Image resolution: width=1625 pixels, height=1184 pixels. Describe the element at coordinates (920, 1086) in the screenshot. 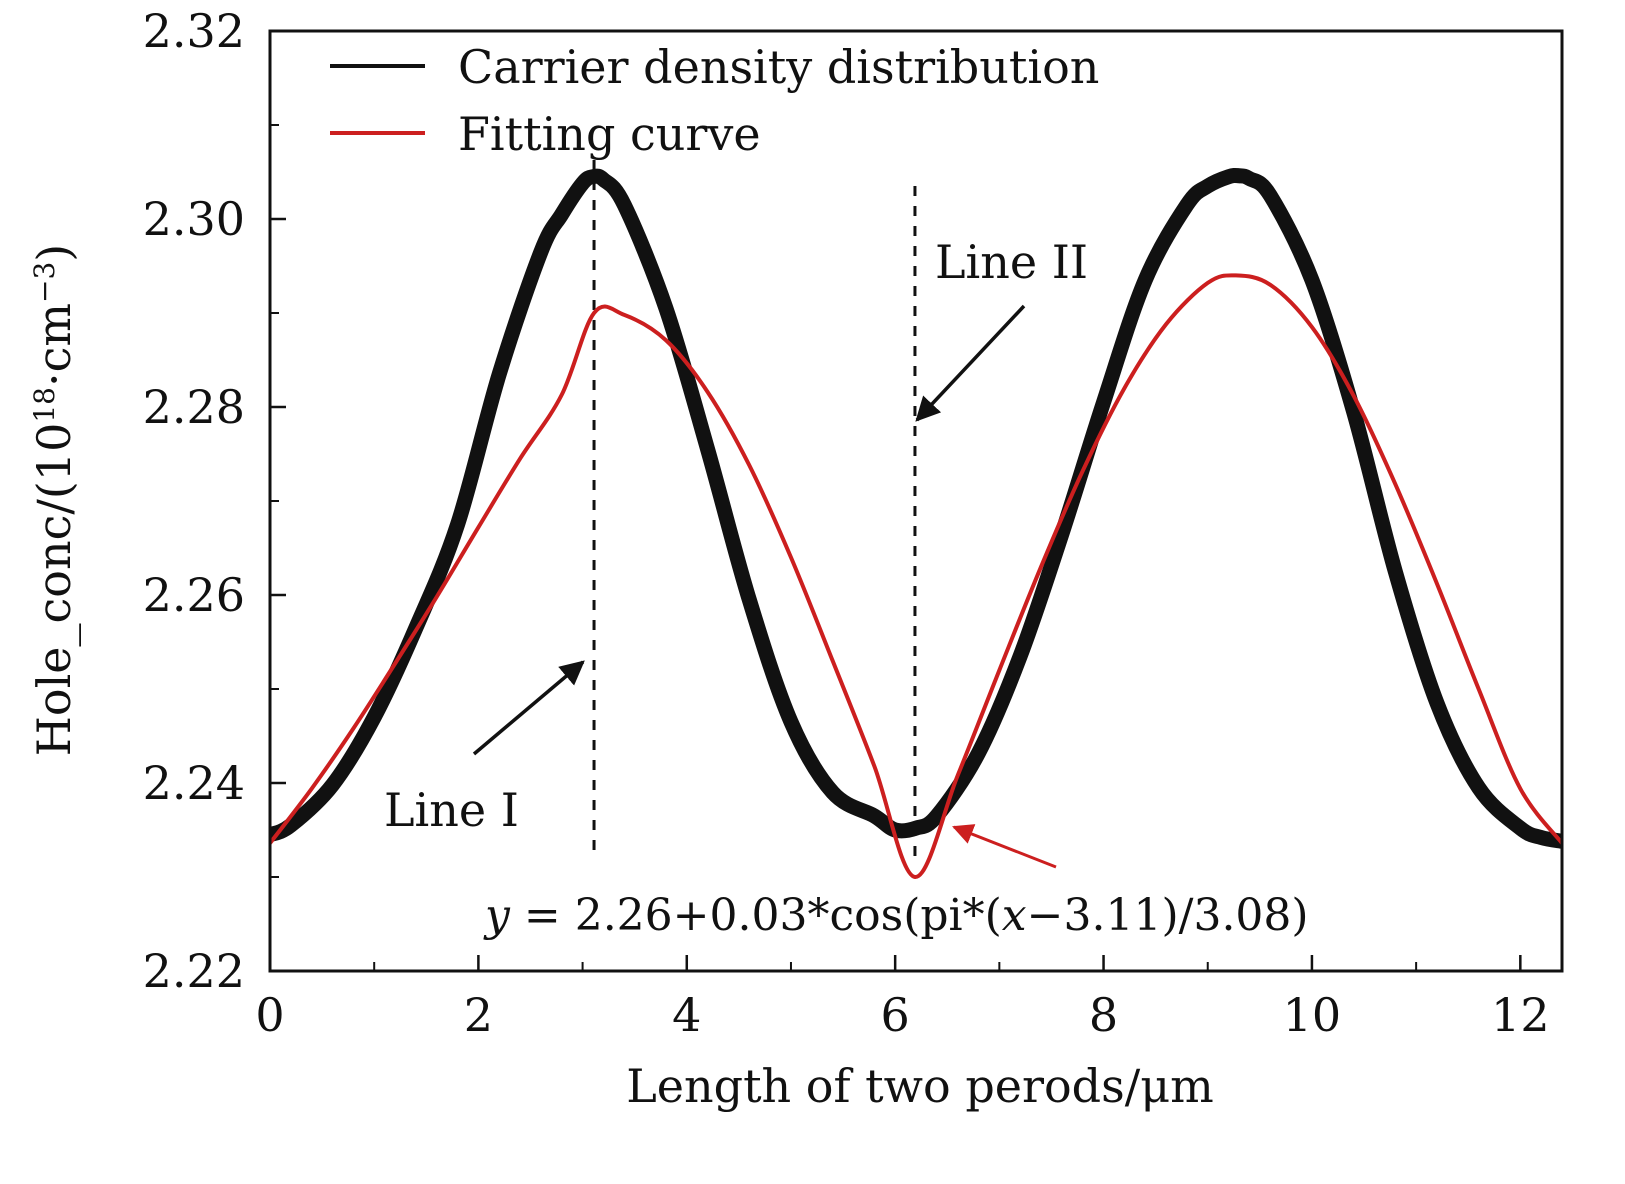

I see `x-axis-label: Length of two perods/μm` at that location.